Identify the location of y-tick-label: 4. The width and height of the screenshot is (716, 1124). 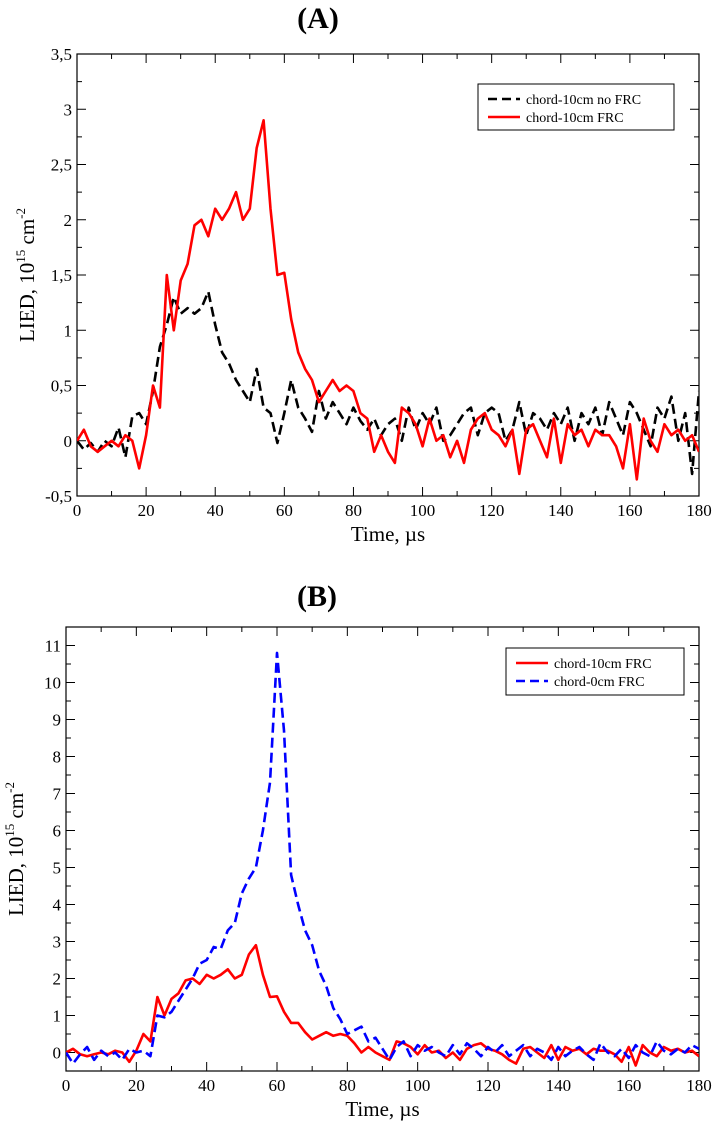
(57, 905).